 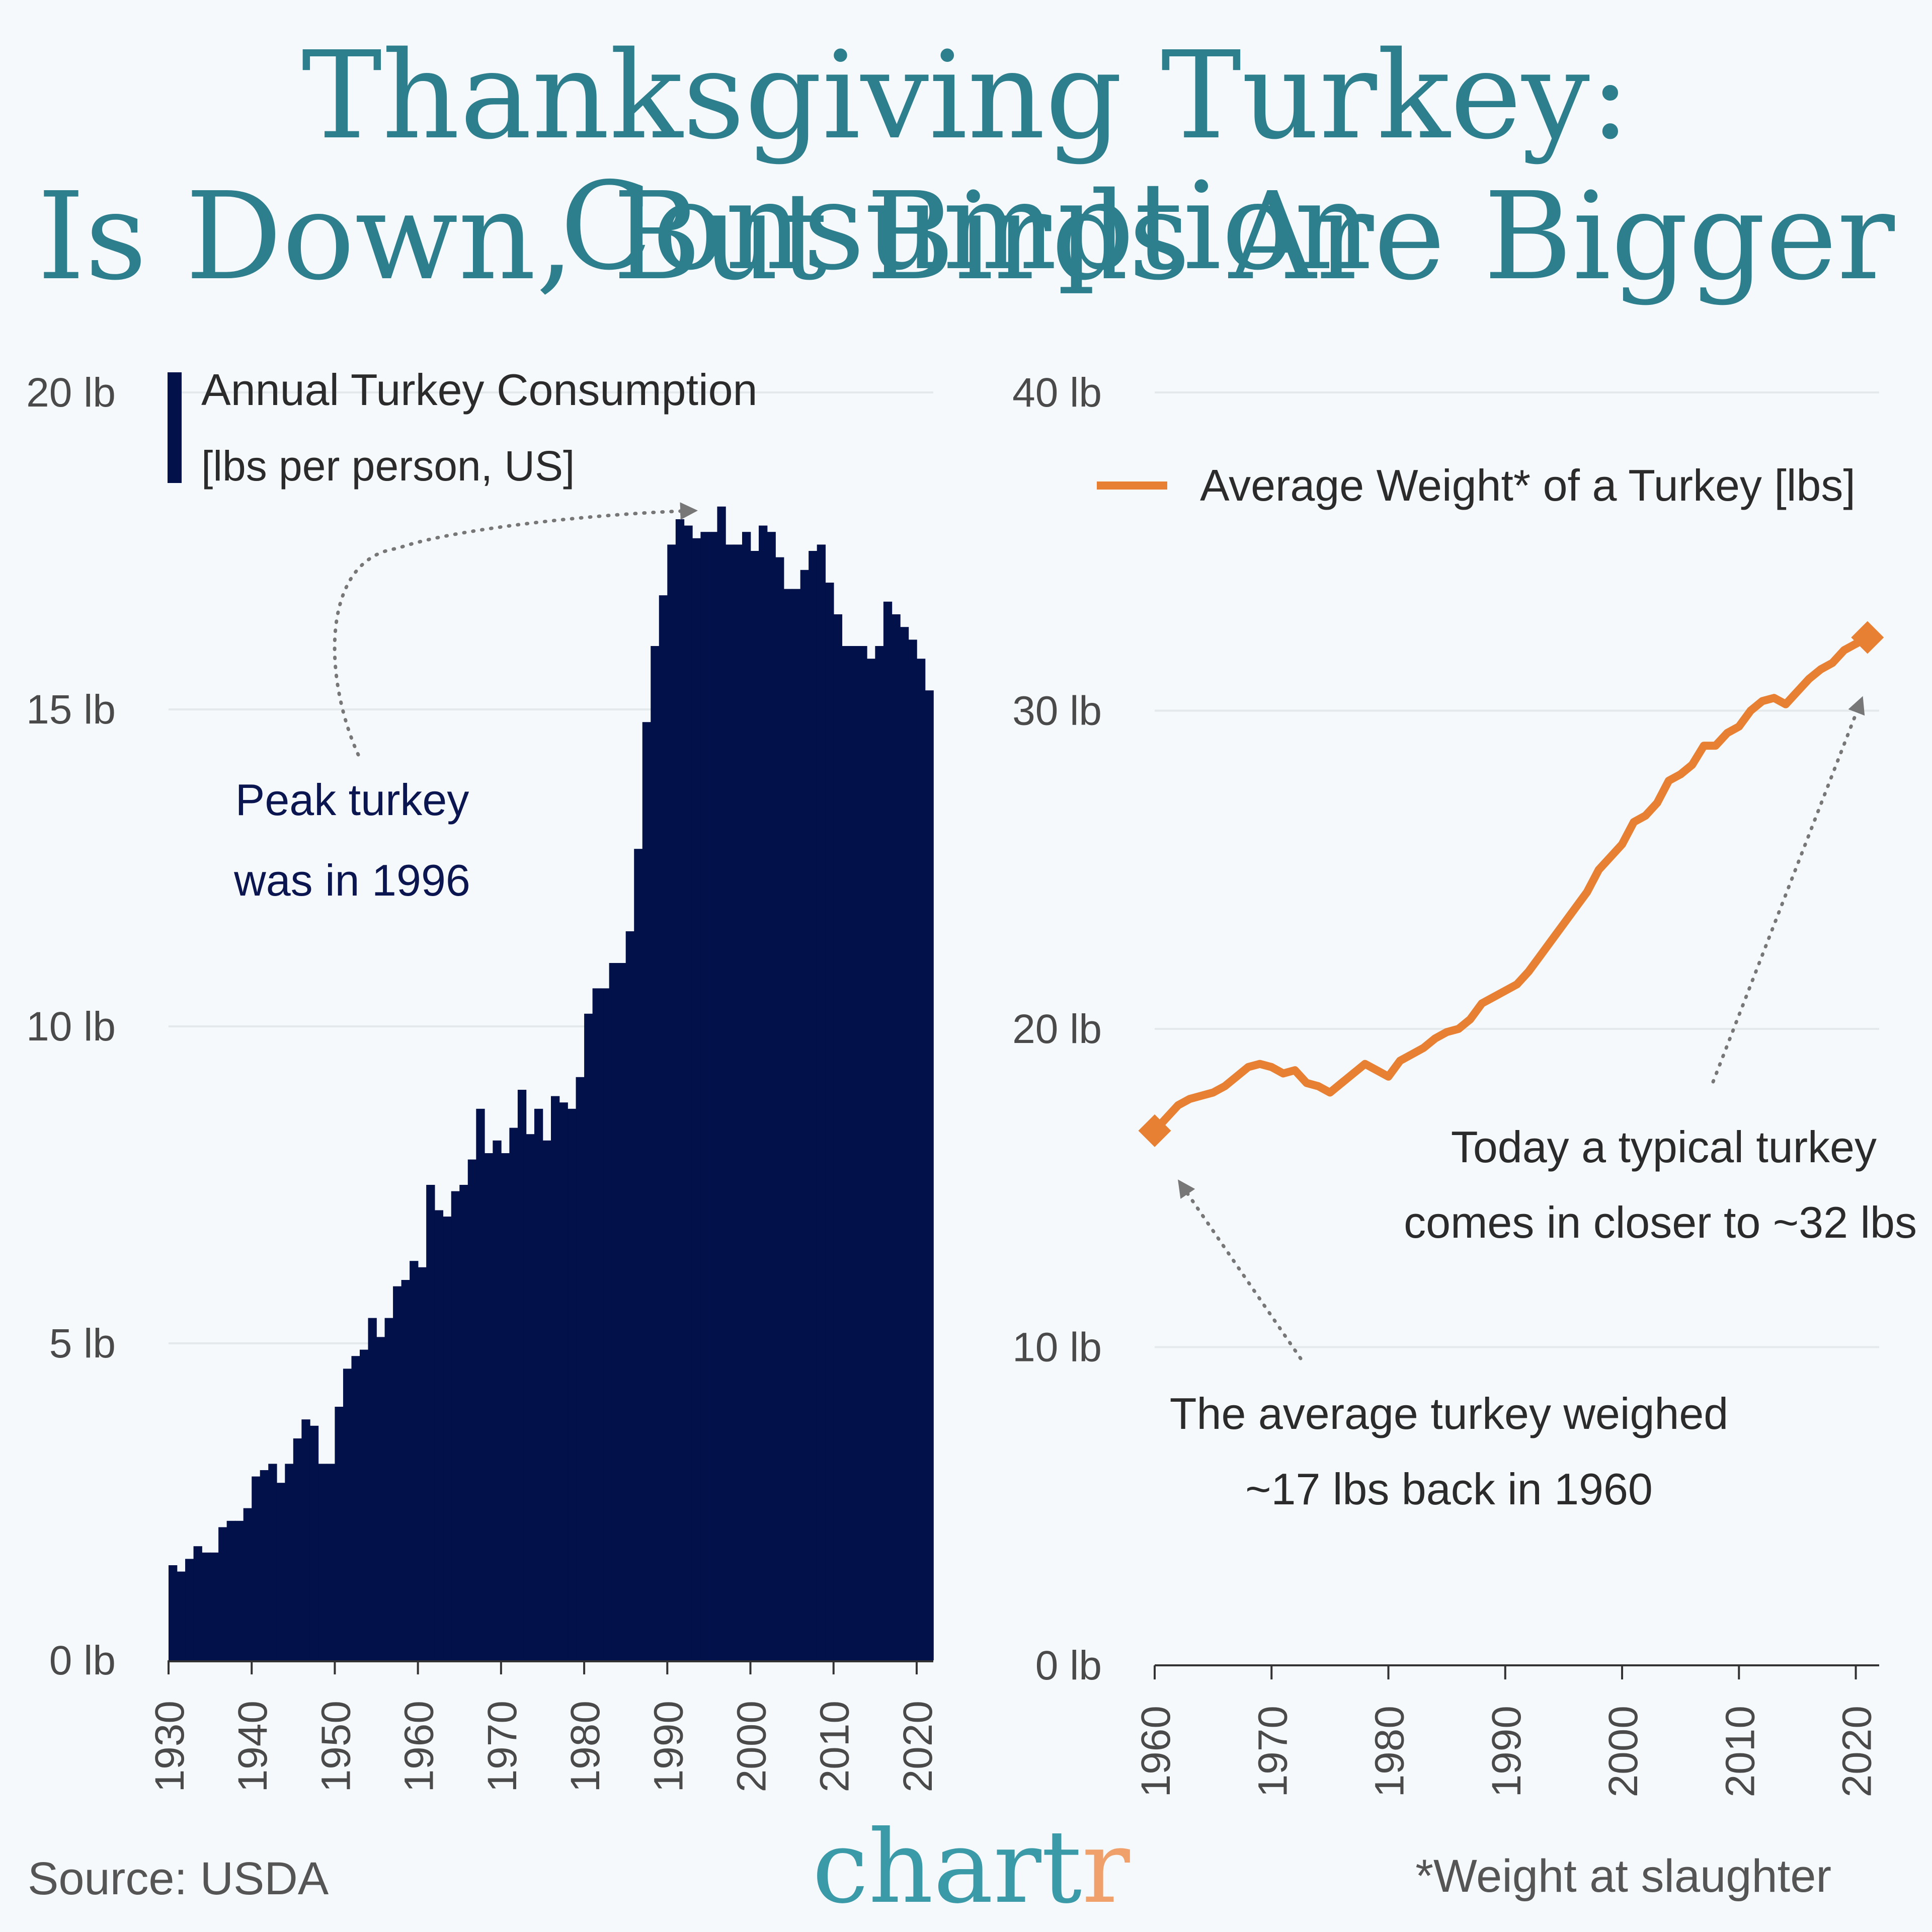 I want to click on peak-annotation-line-1: Peak turkey, so click(x=352, y=800).